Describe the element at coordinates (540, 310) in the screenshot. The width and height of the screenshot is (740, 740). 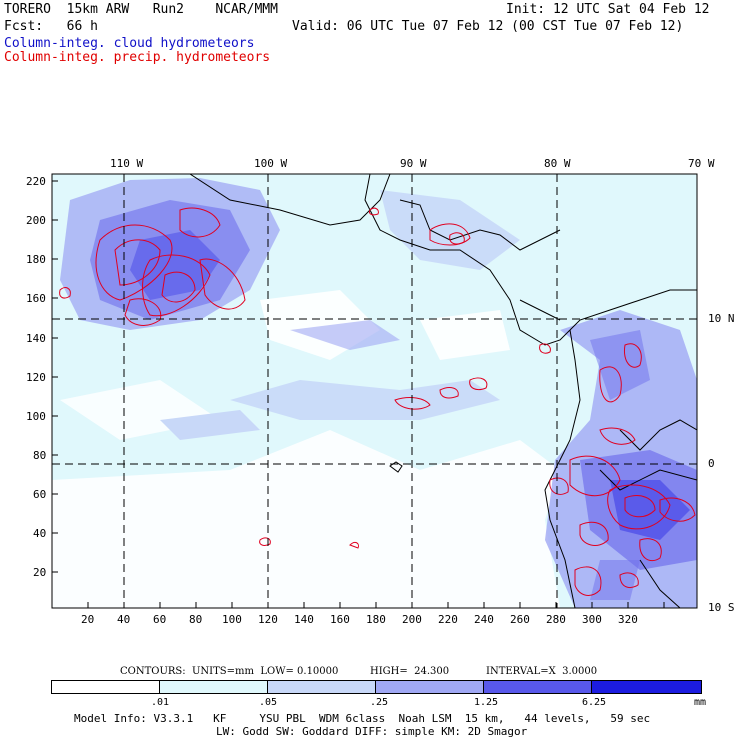
I see `panama-coast` at that location.